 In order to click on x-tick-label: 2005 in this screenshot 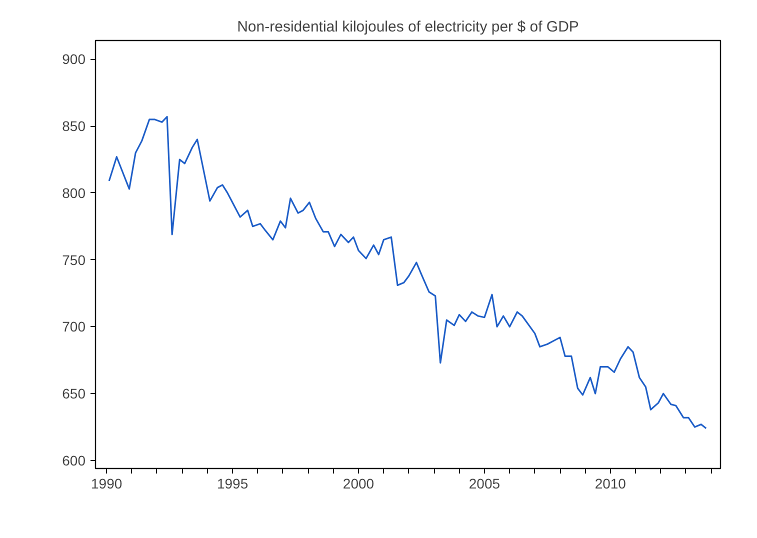, I will do `click(484, 484)`.